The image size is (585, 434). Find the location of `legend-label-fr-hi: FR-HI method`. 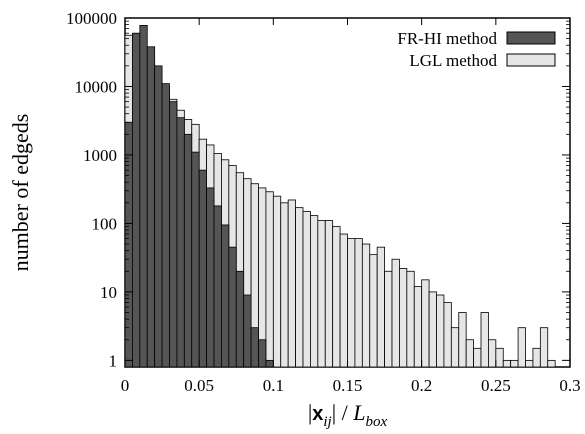

legend-label-fr-hi: FR-HI method is located at coordinates (447, 38).